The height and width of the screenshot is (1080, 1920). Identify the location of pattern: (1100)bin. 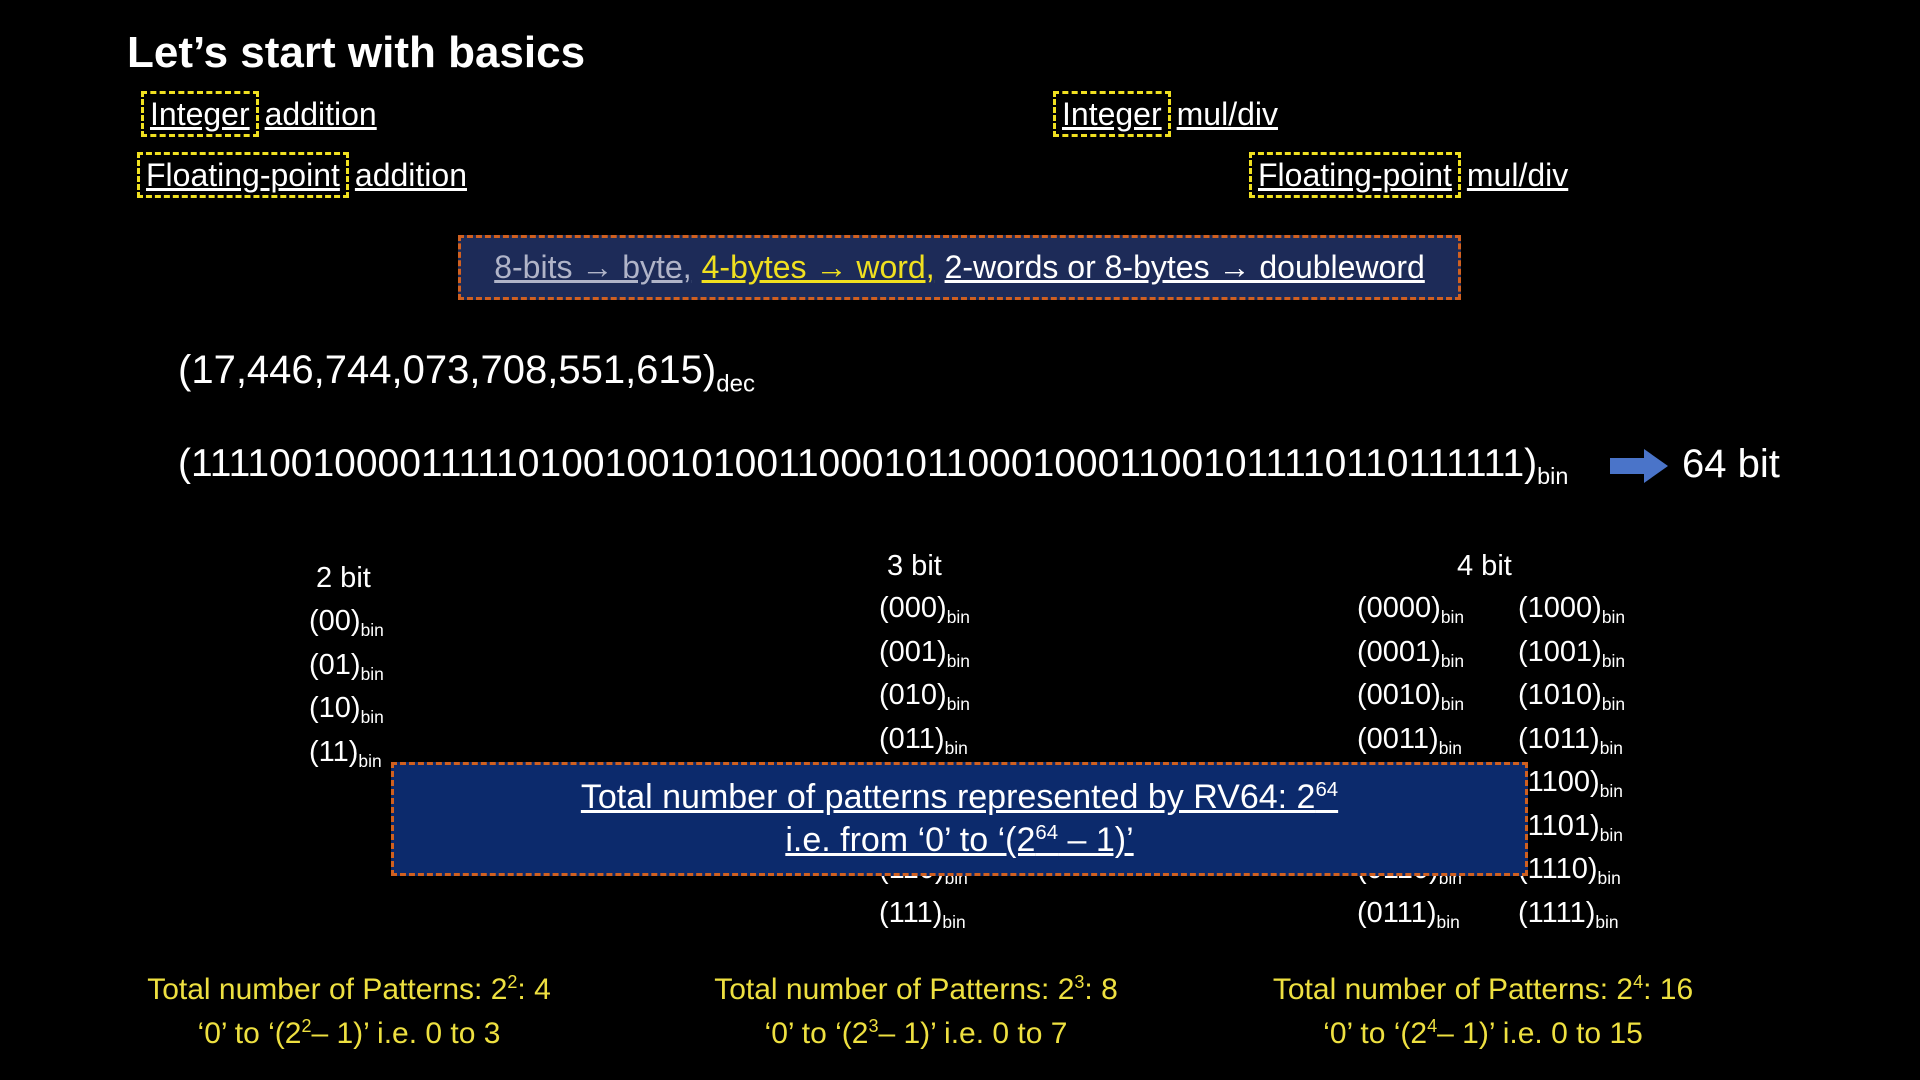
(1570, 784).